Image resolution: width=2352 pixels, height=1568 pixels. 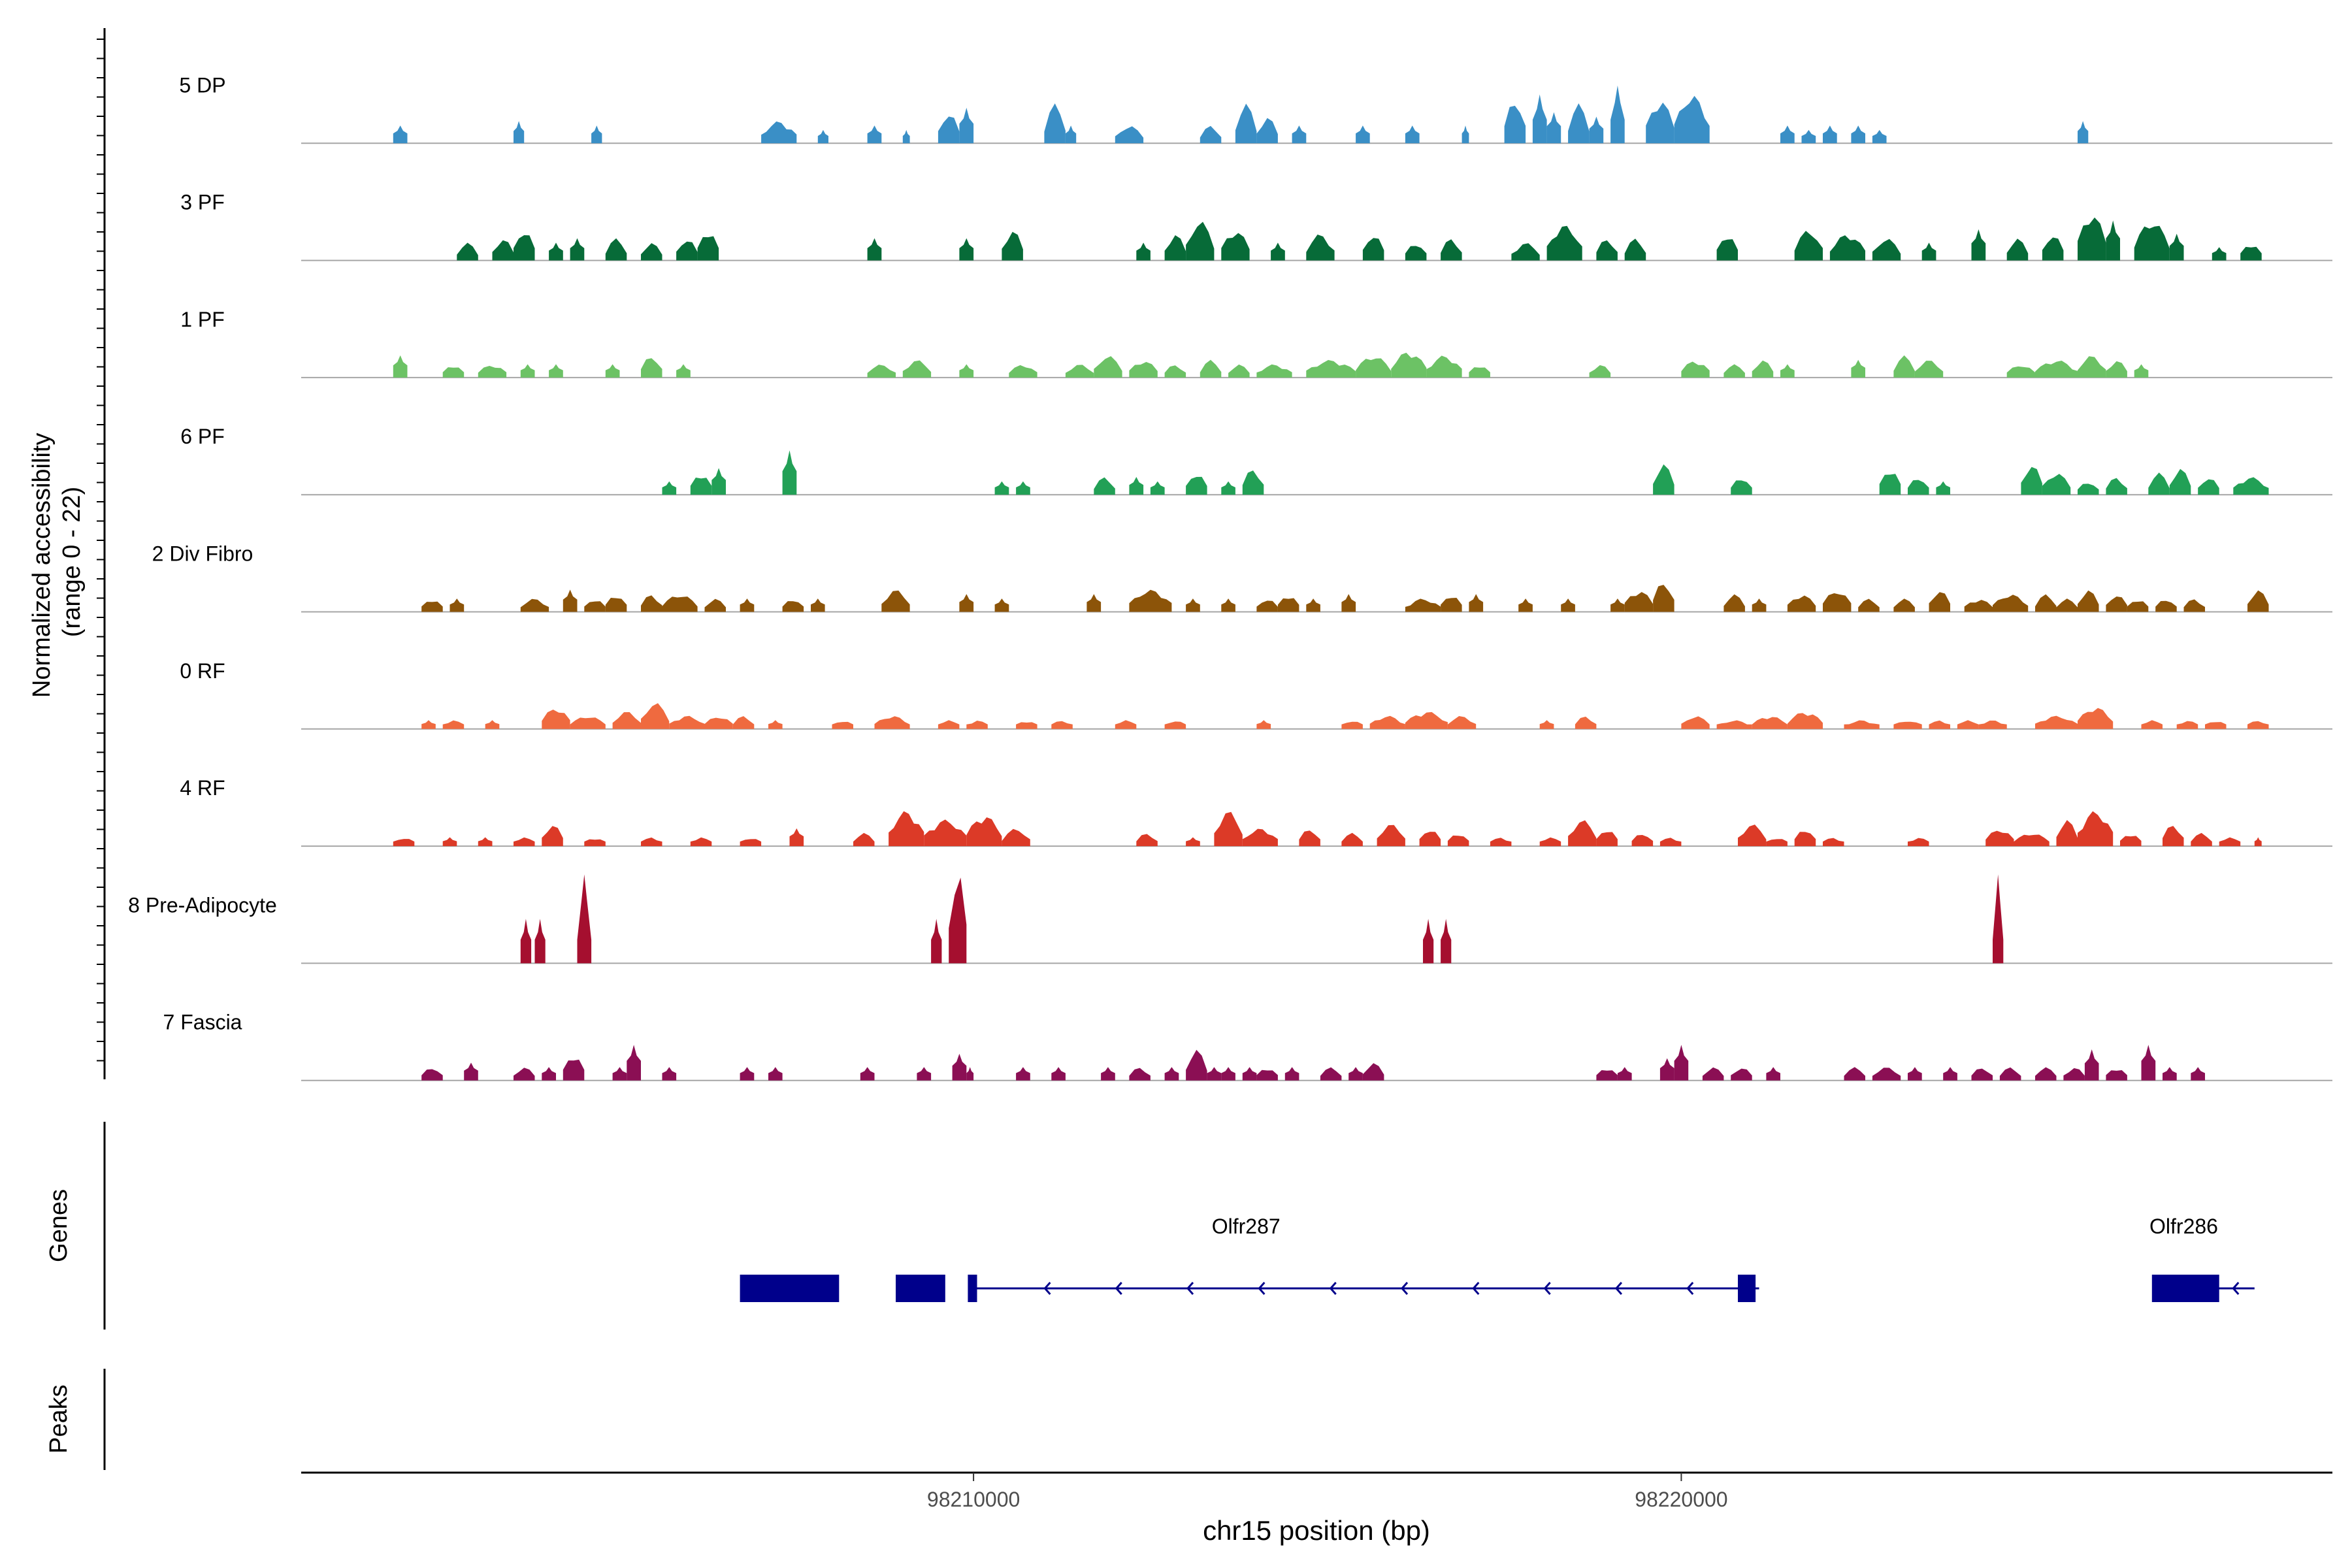 What do you see at coordinates (1247, 1046) in the screenshot?
I see `track-7-fascia: 7 Fascia` at bounding box center [1247, 1046].